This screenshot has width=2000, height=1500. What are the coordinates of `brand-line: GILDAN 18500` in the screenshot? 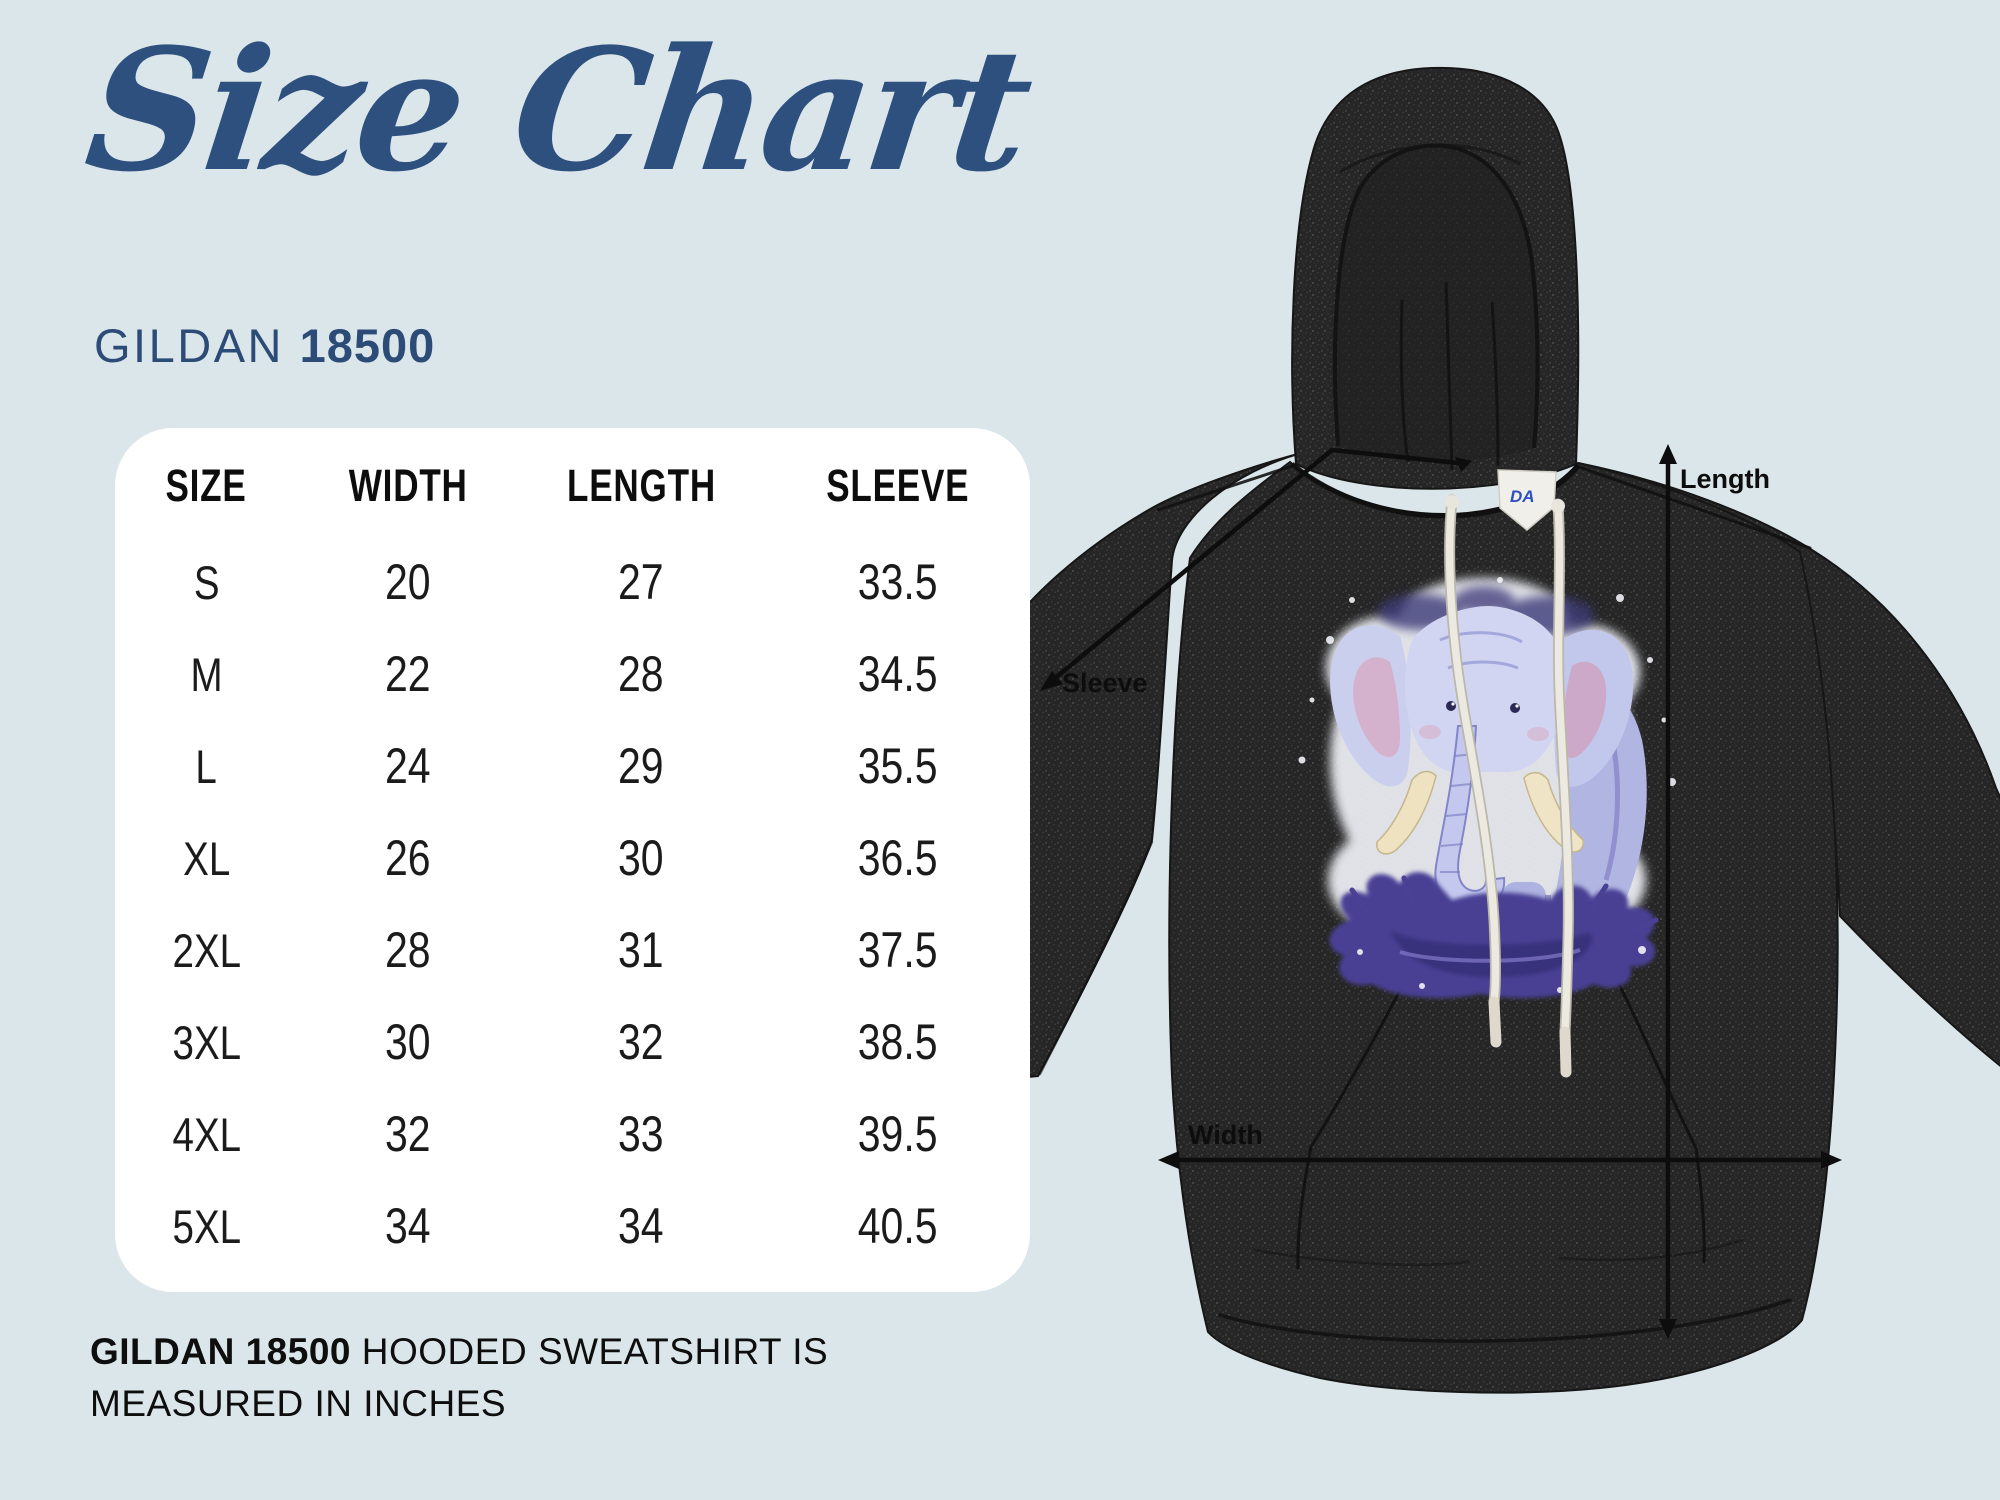 It's located at (264, 345).